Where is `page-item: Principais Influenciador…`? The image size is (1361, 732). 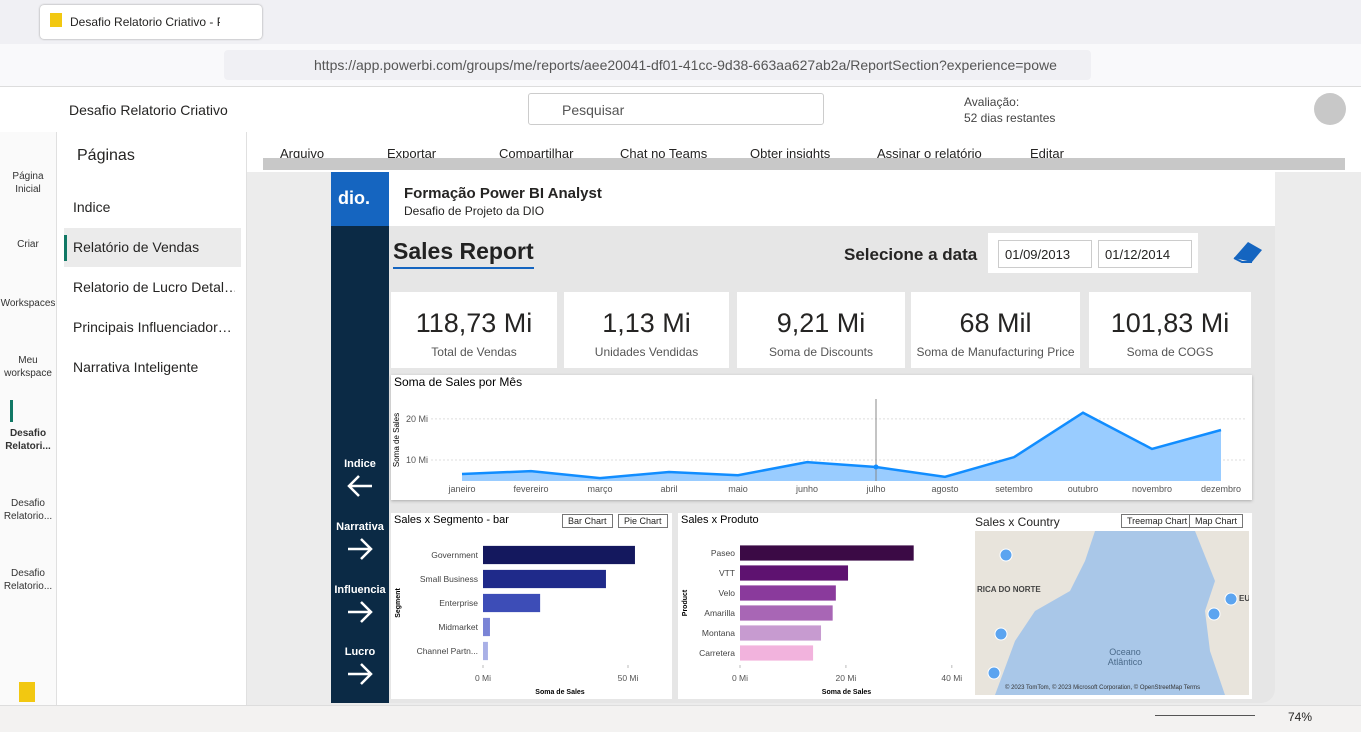
page-item: Principais Influenciador… is located at coordinates (152, 327).